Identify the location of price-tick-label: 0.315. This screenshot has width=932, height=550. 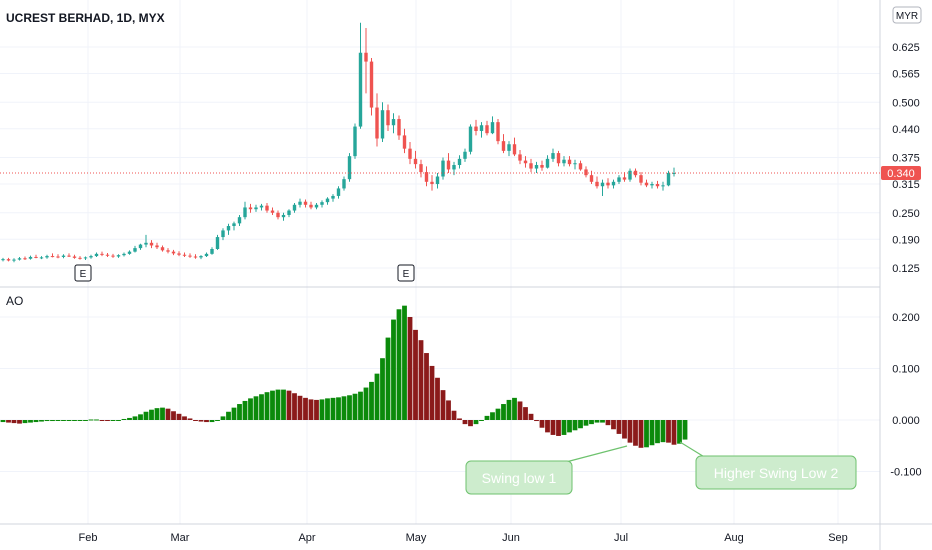
(906, 185).